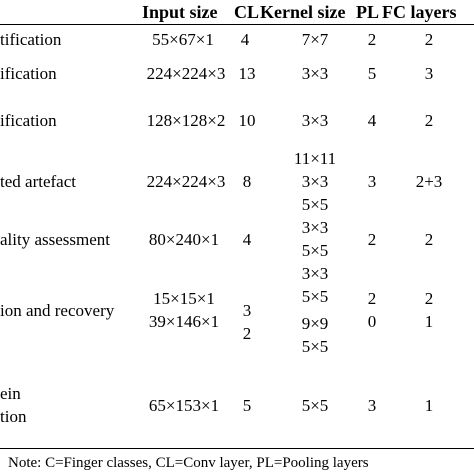  I want to click on bottom-rule, so click(237, 448).